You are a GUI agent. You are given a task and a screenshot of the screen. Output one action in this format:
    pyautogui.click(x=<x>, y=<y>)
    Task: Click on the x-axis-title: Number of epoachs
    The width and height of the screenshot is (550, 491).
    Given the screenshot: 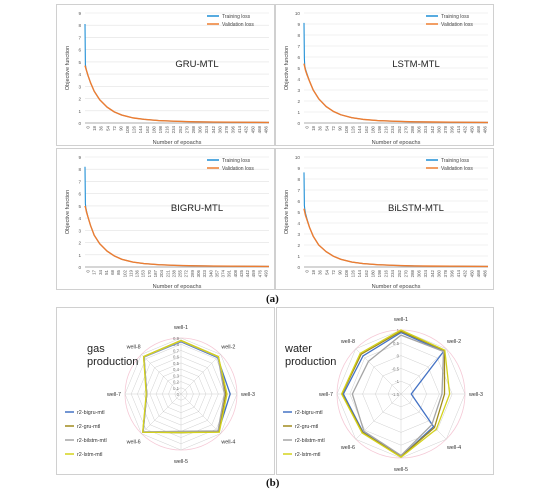 What is the action you would take?
    pyautogui.click(x=177, y=287)
    